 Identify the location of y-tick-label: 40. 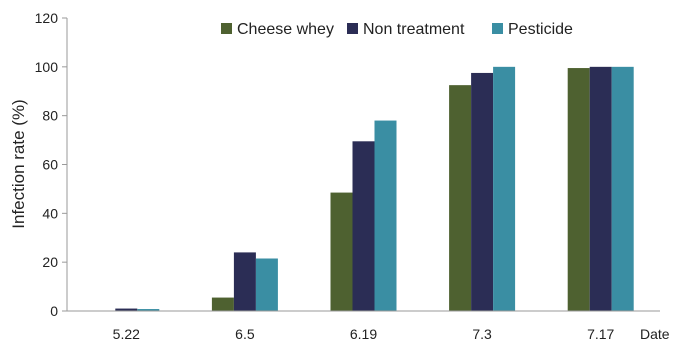
(50, 213).